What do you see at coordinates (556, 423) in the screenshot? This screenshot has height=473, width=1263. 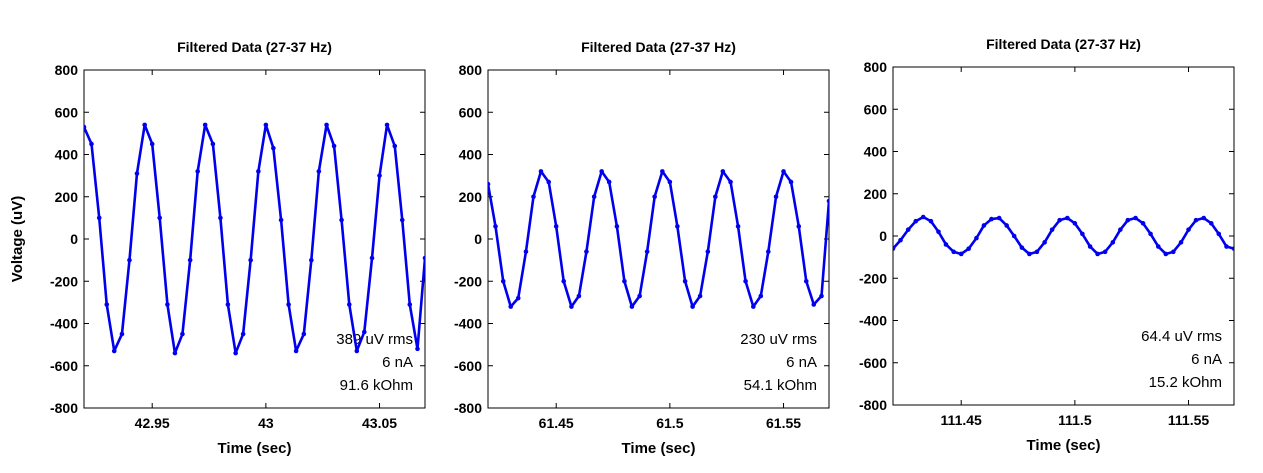 I see `x-tick-label: 61.45` at bounding box center [556, 423].